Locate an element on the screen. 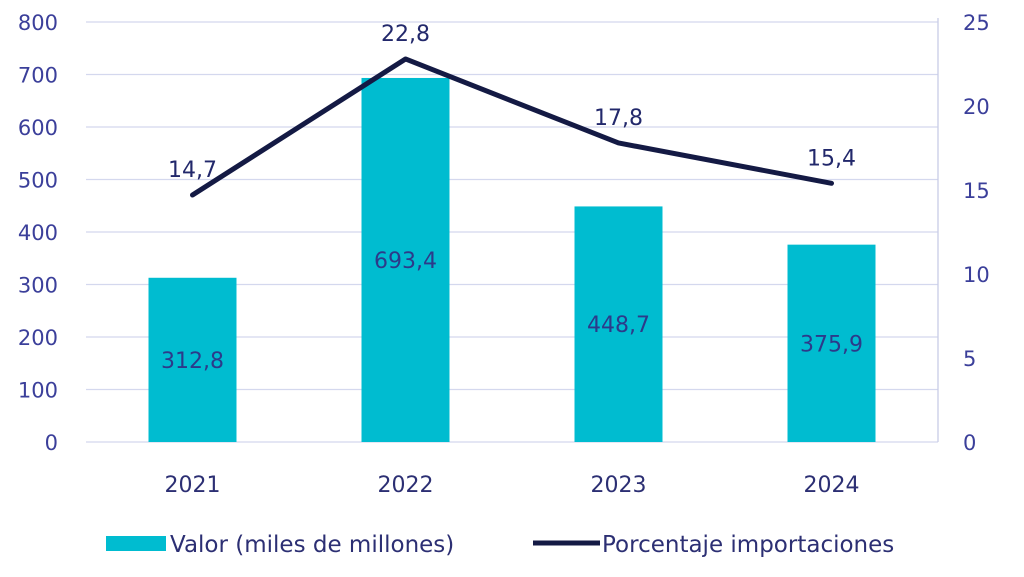 This screenshot has width=1024, height=577. left-tick-label: 600 is located at coordinates (38, 128).